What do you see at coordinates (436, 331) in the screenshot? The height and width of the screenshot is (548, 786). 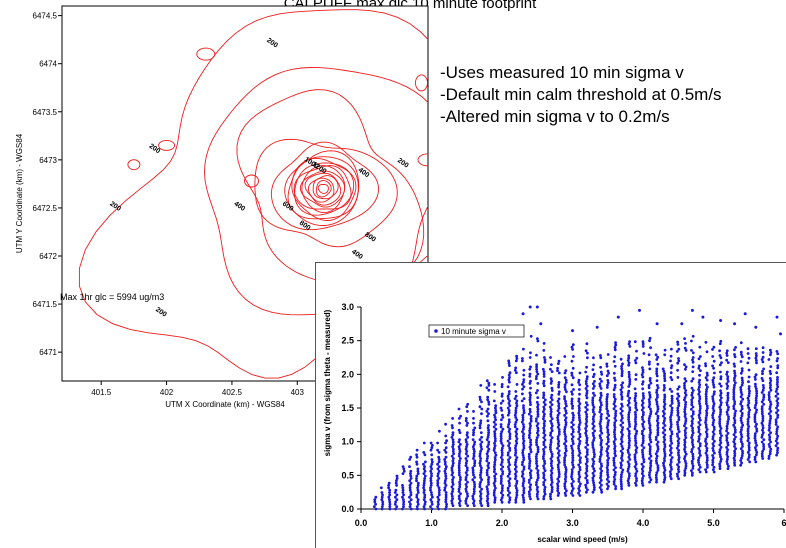 I see `legend-marker` at bounding box center [436, 331].